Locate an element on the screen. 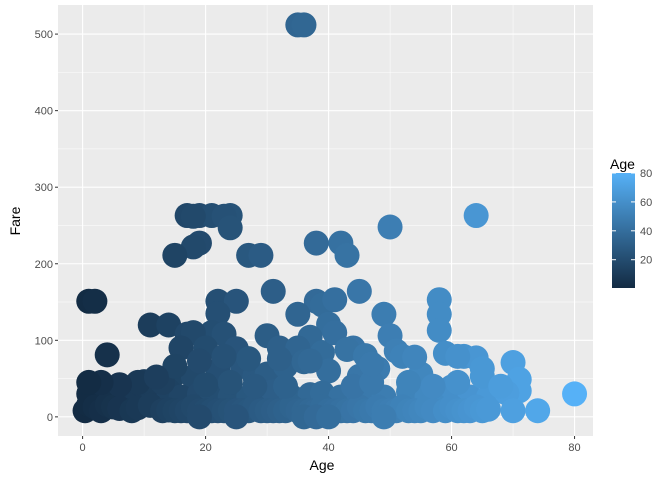 The width and height of the screenshot is (672, 480). x-axis-title: Age is located at coordinates (322, 465).